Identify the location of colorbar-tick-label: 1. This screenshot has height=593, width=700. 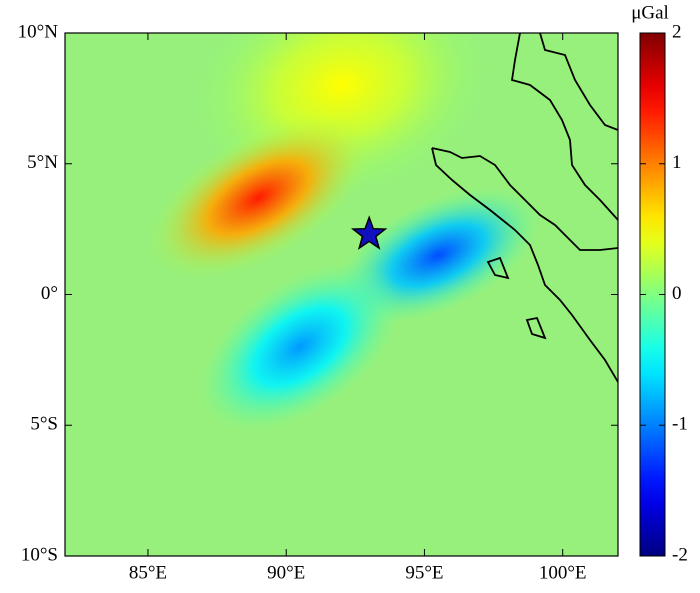
(677, 162).